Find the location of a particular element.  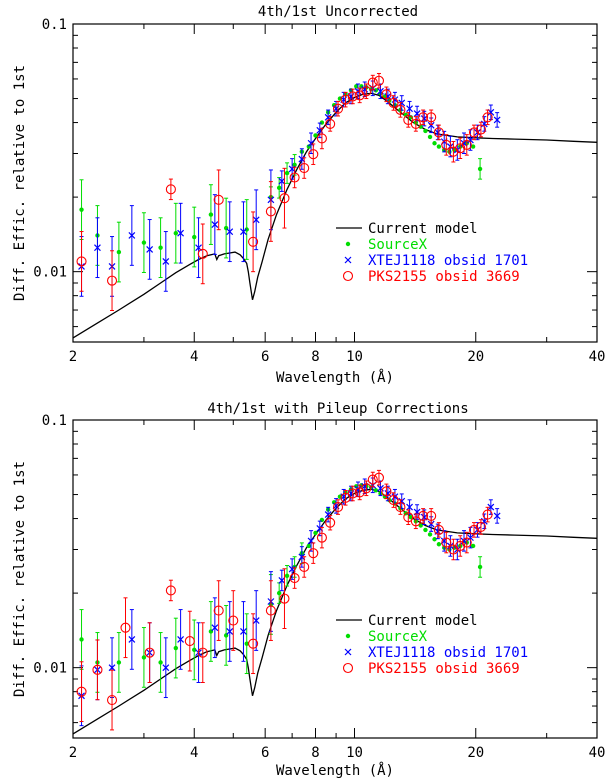

x-axis-label: Wavelength (Å) is located at coordinates (335, 770).